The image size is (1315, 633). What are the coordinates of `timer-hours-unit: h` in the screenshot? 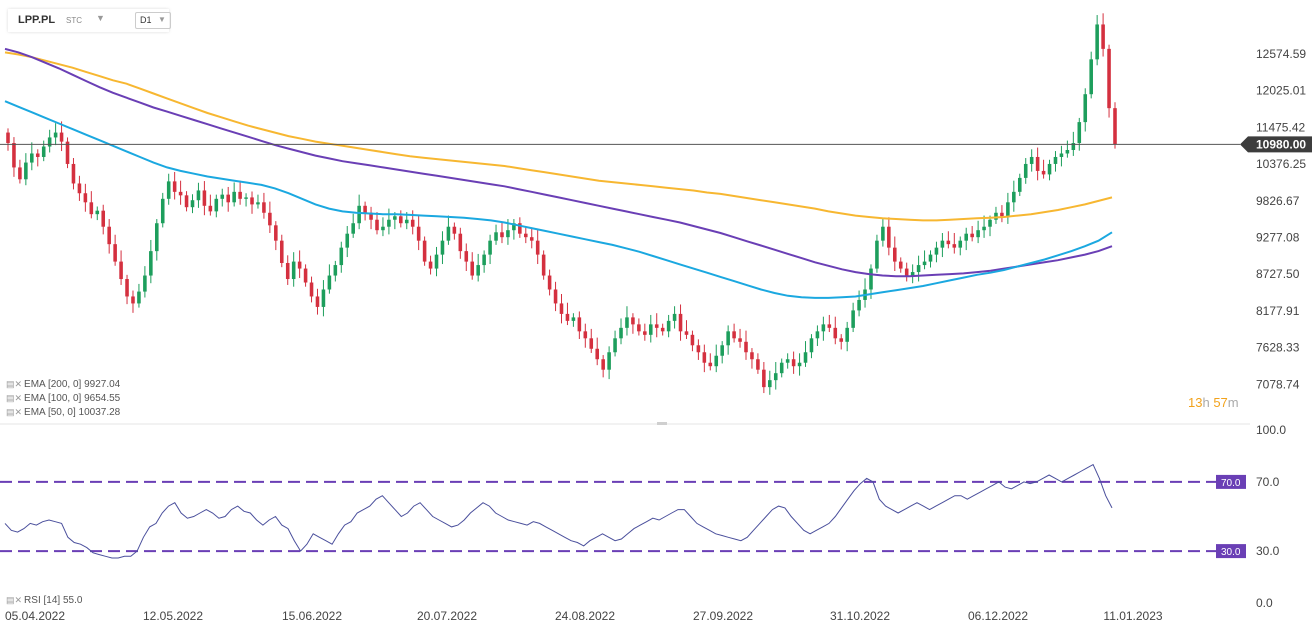 It's located at (1206, 402).